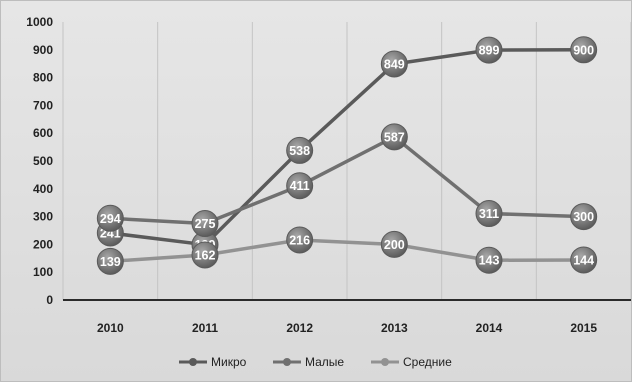 The width and height of the screenshot is (632, 386). Describe the element at coordinates (43, 272) in the screenshot. I see `y-tick-label: 100` at that location.